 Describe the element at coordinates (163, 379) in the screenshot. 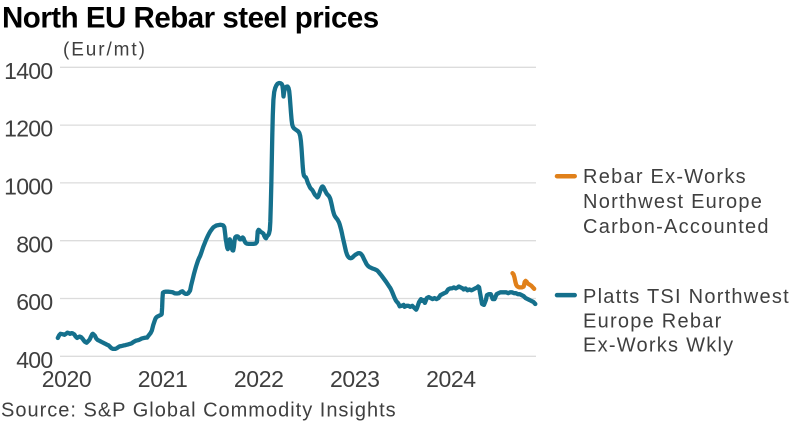

I see `svg-text: 2021` at that location.